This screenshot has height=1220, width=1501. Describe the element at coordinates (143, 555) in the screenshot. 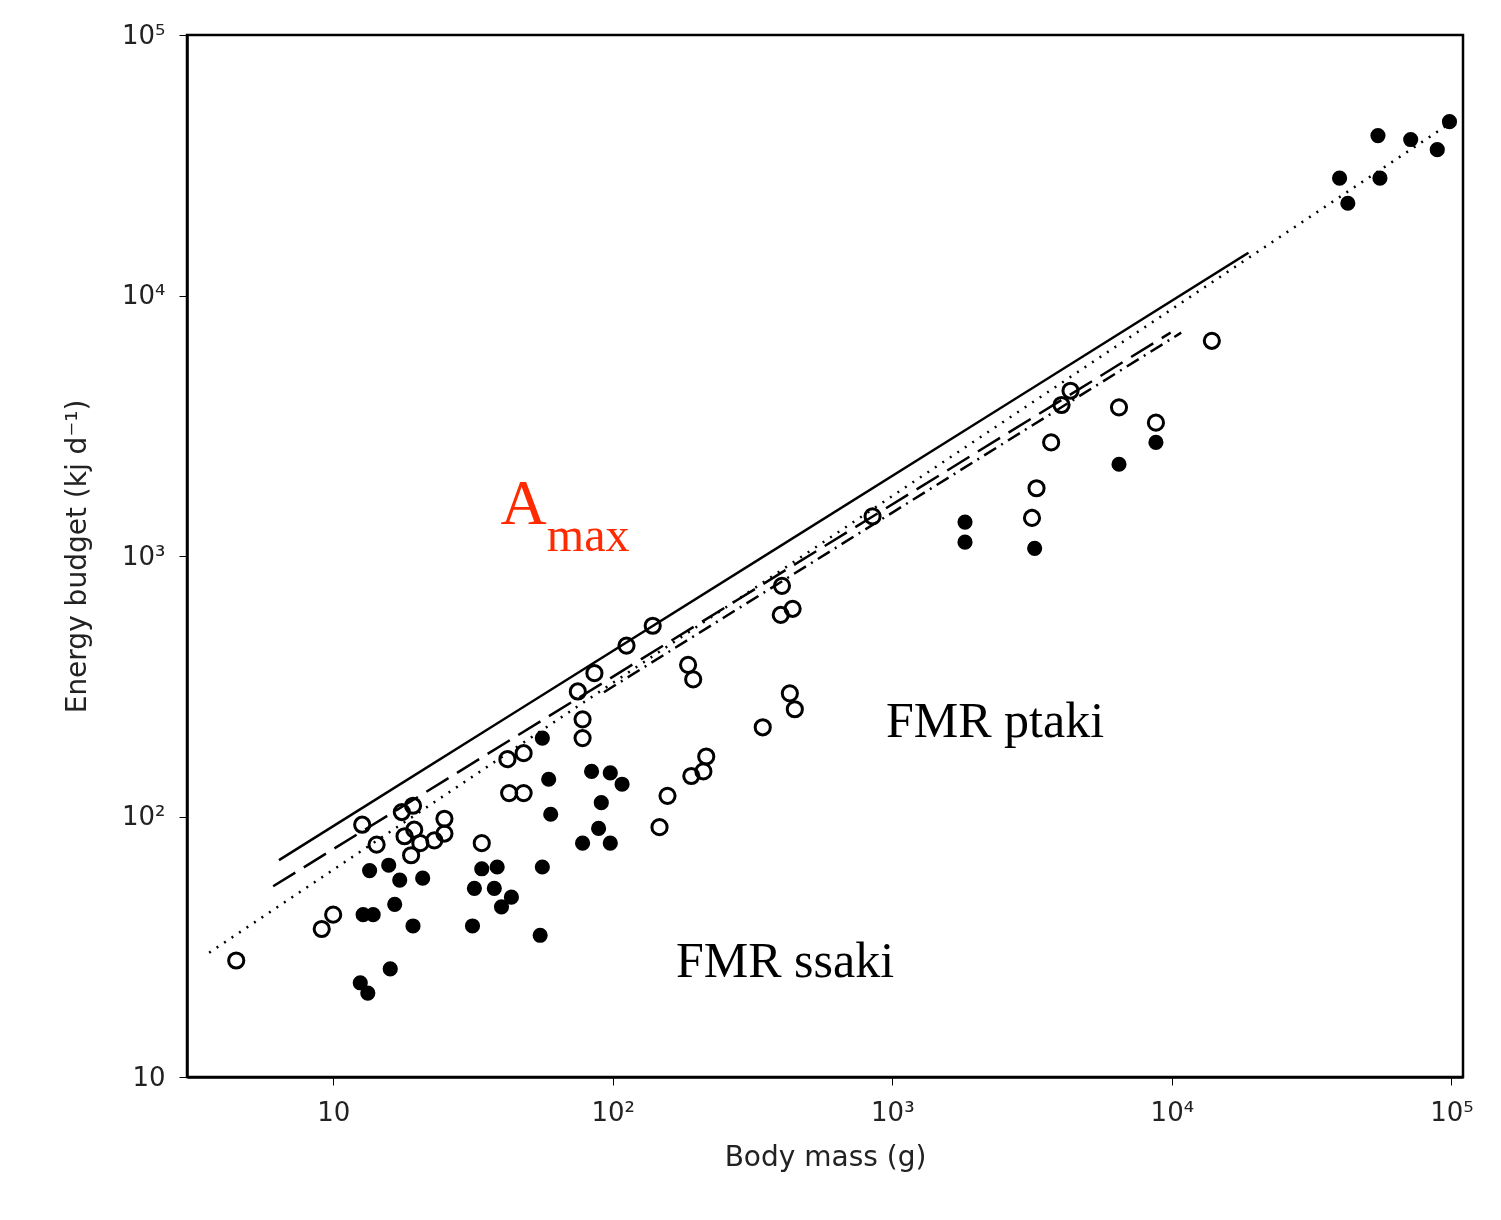

I see `y-tick-label: 10³` at that location.